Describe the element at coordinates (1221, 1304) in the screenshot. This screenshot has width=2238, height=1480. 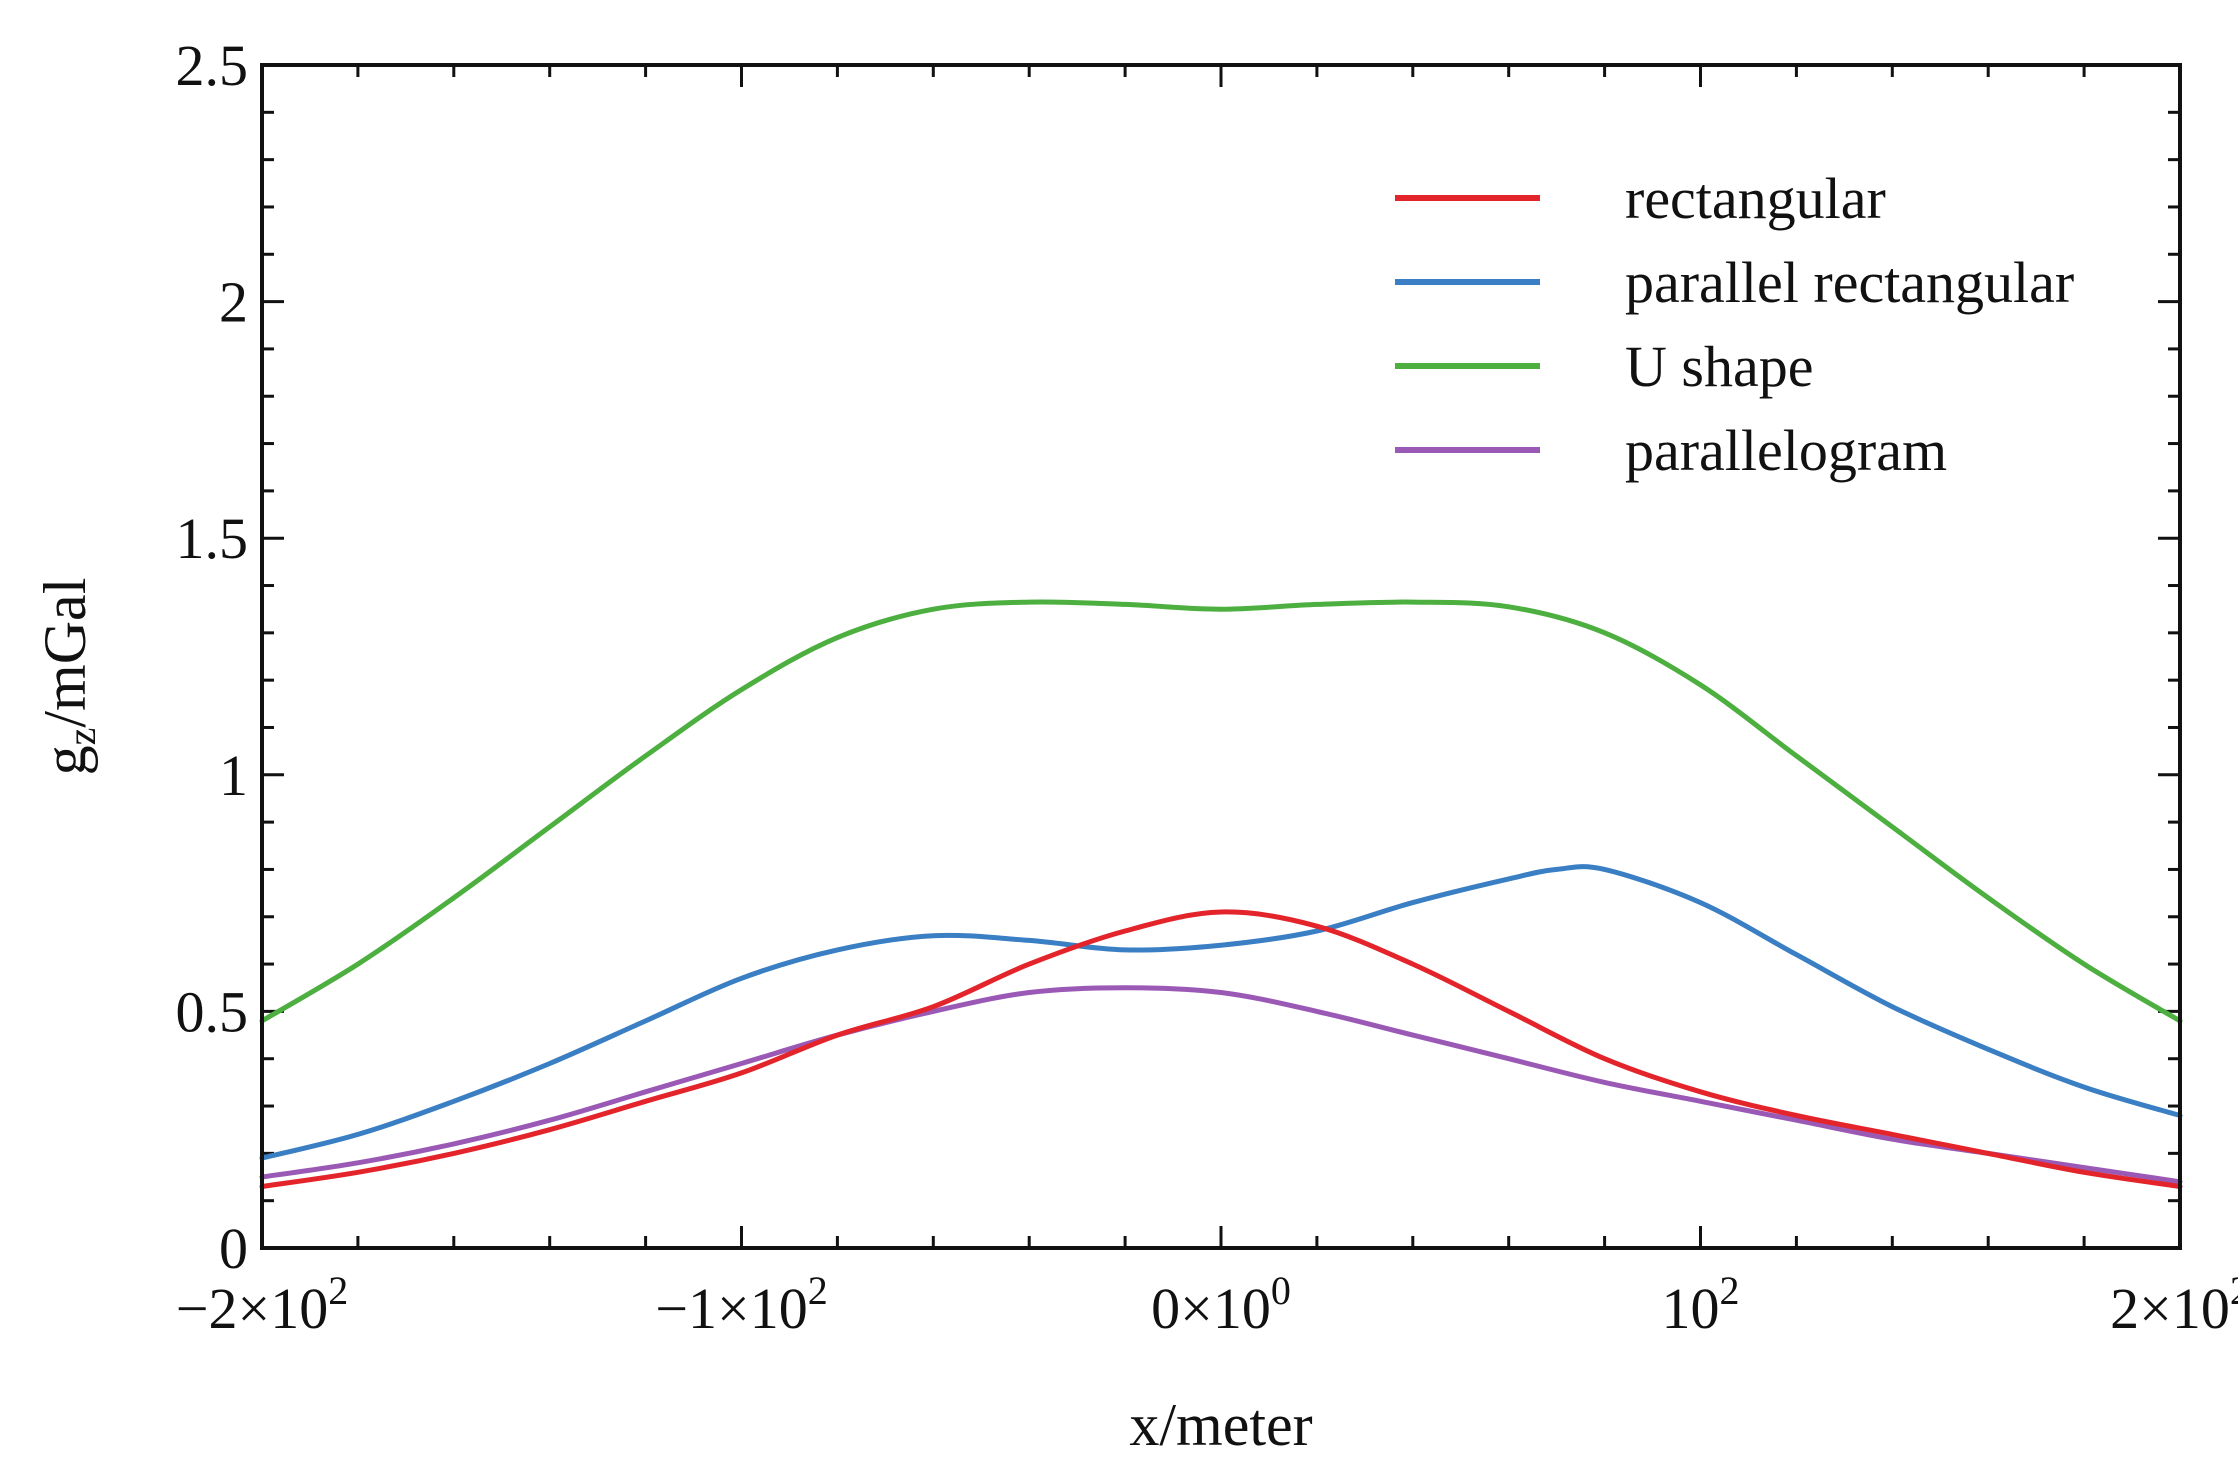
I see `x-tick-label: 0×100` at that location.